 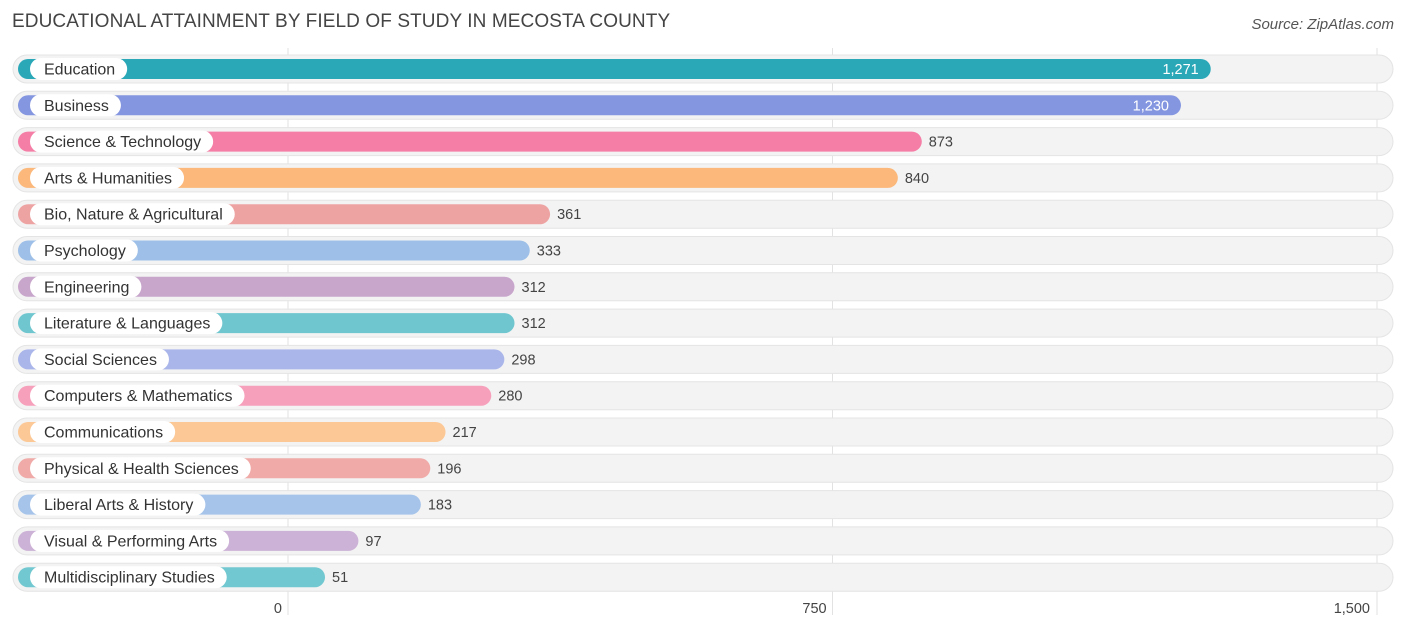 I want to click on value-label: 217, so click(x=465, y=433).